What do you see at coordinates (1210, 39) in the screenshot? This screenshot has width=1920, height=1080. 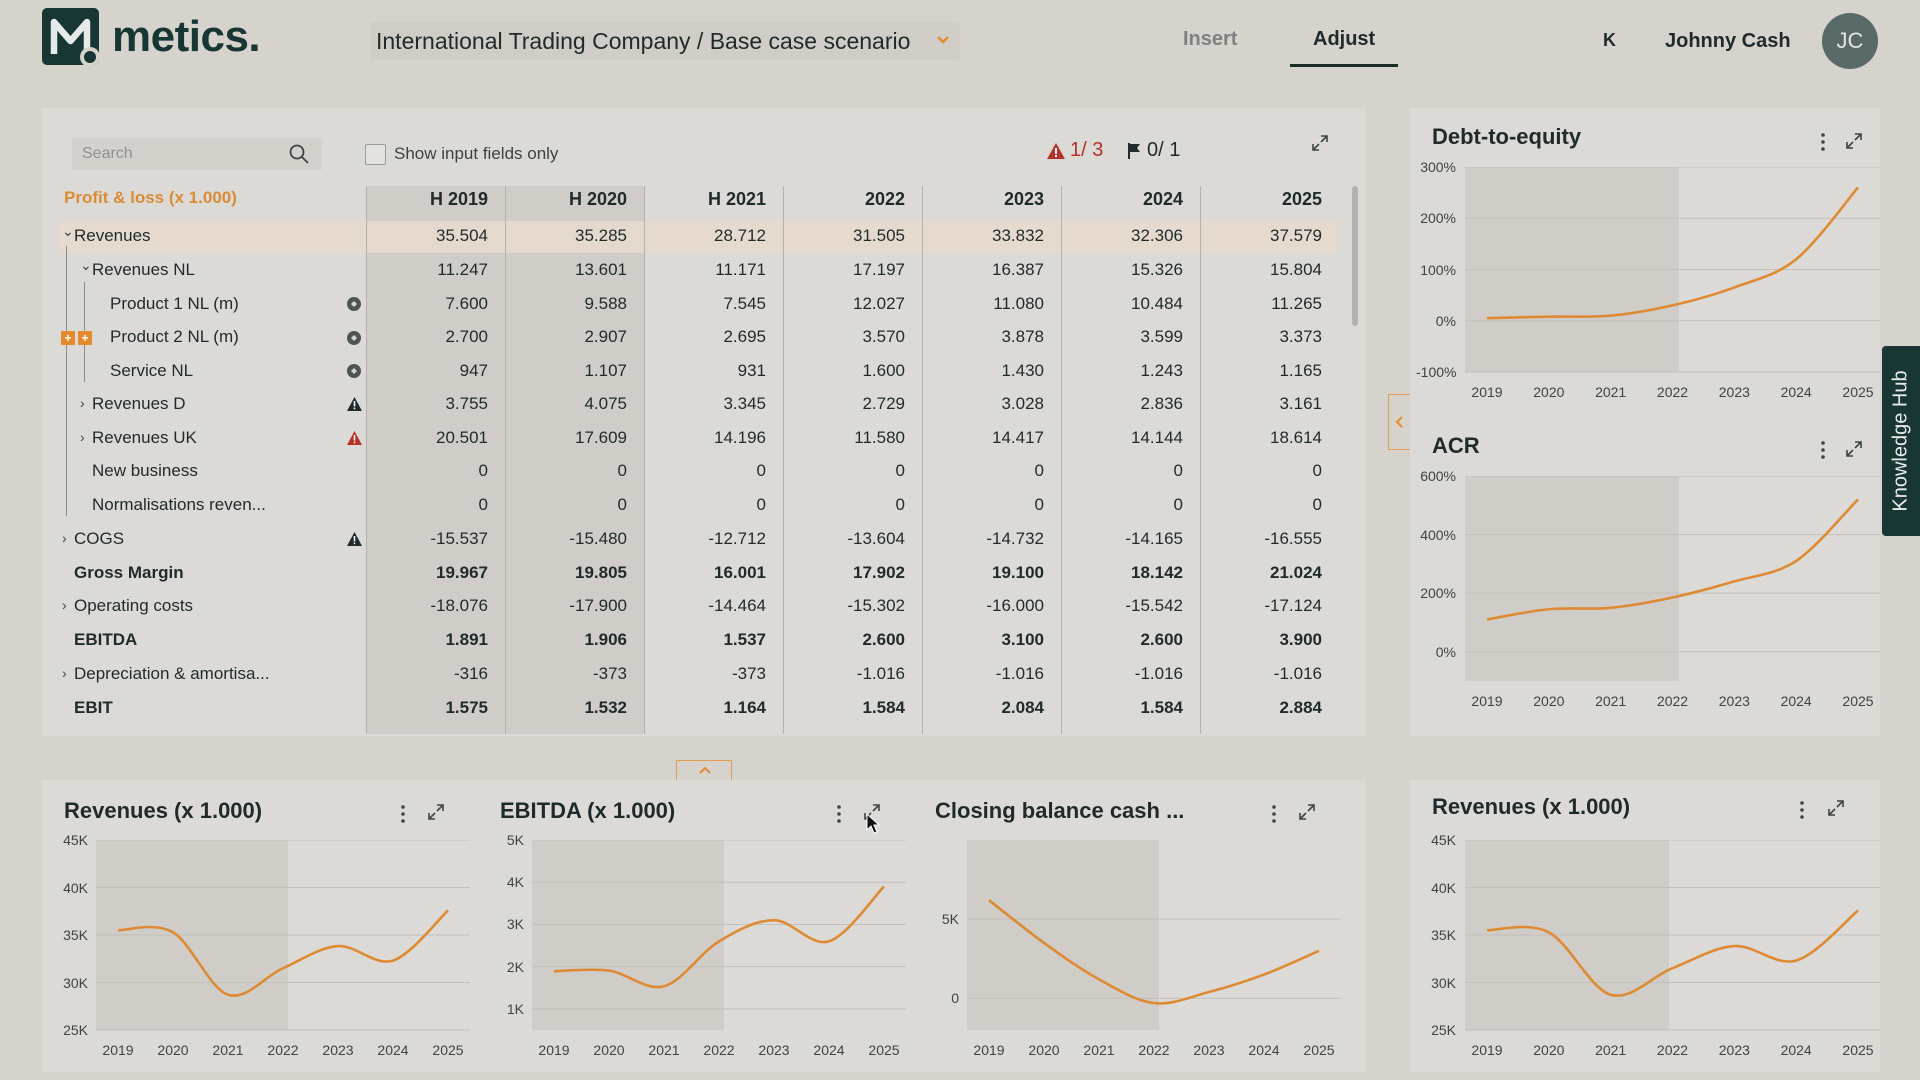 I see `tab-insert: Insert` at bounding box center [1210, 39].